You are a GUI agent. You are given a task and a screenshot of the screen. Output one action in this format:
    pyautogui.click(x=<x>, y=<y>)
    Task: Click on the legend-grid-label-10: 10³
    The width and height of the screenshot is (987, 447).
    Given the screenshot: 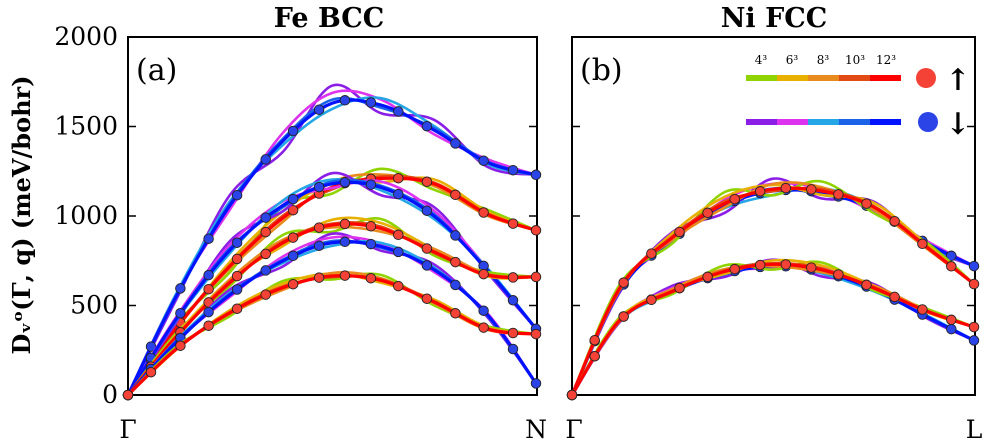 What is the action you would take?
    pyautogui.click(x=855, y=60)
    